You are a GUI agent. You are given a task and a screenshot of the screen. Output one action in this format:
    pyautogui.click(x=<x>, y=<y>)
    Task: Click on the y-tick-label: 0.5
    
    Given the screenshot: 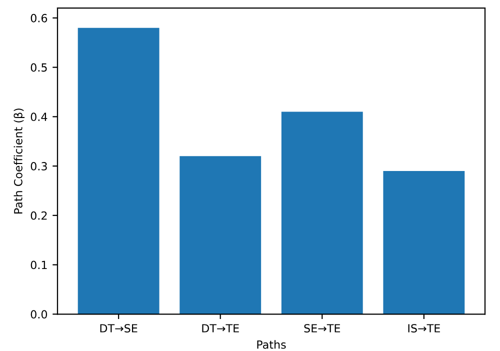 What is the action you would take?
    pyautogui.click(x=38, y=67)
    